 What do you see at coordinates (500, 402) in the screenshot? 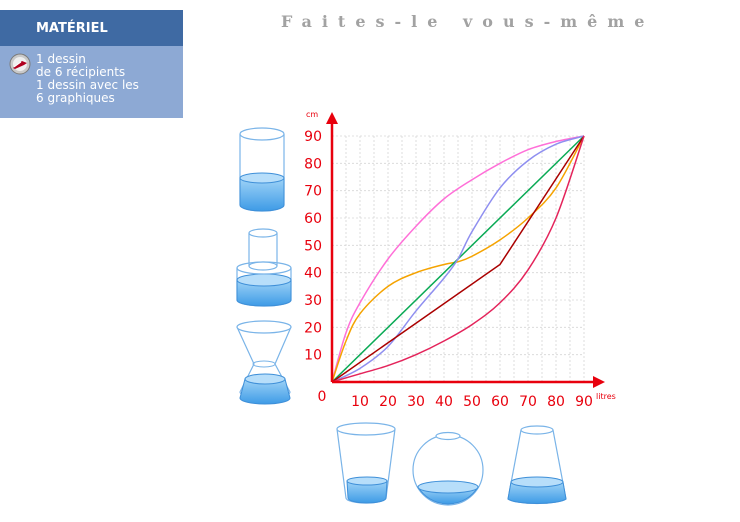
I see `x-tick-label: 60` at bounding box center [500, 402].